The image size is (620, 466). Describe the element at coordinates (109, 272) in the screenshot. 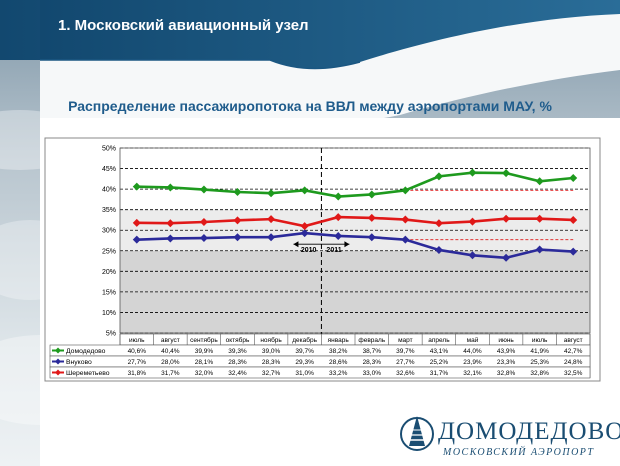

I see `y-tick-label: 20%` at that location.